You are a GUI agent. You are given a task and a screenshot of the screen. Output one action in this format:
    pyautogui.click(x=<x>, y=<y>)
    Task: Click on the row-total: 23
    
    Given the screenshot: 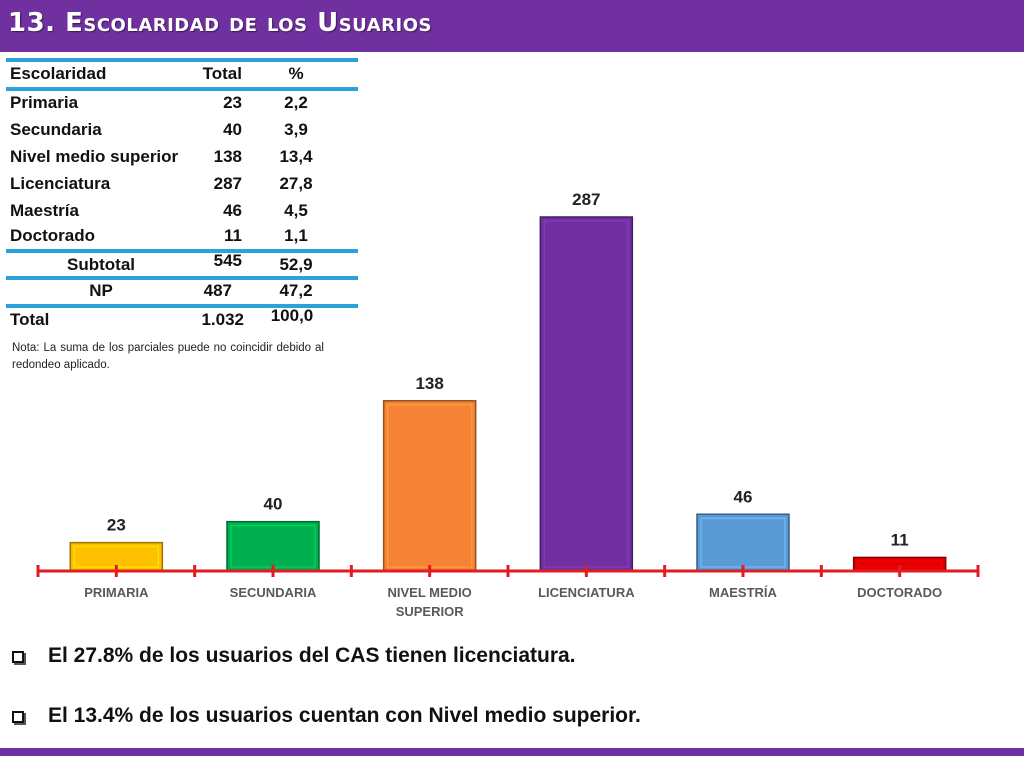 What is the action you would take?
    pyautogui.click(x=232, y=102)
    